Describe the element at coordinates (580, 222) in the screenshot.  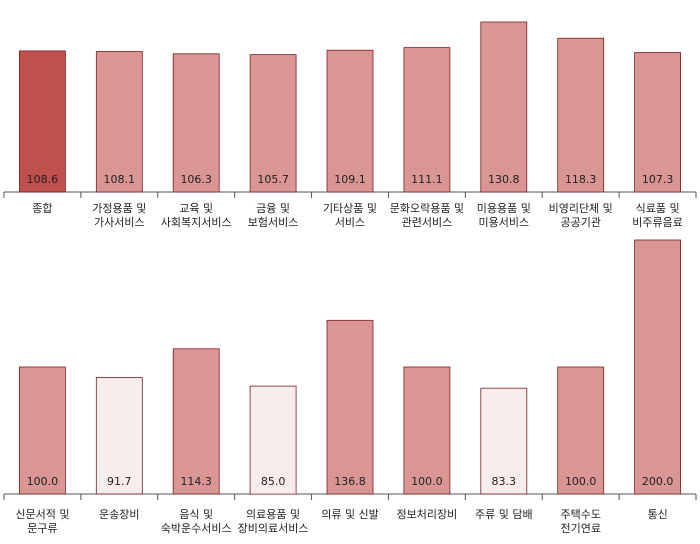
I see `category-label: 공공기관` at that location.